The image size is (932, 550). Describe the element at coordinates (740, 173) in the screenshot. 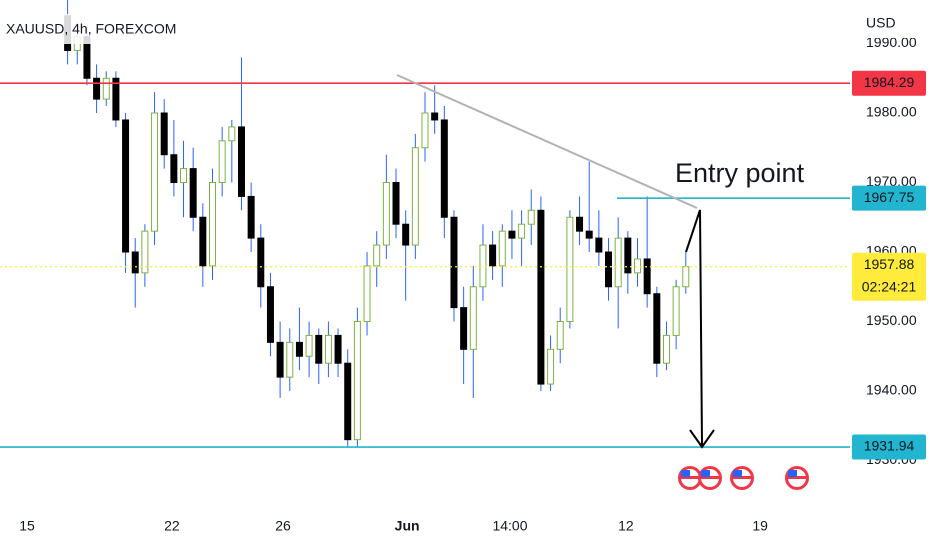

I see `annotation-text: Entry point` at that location.